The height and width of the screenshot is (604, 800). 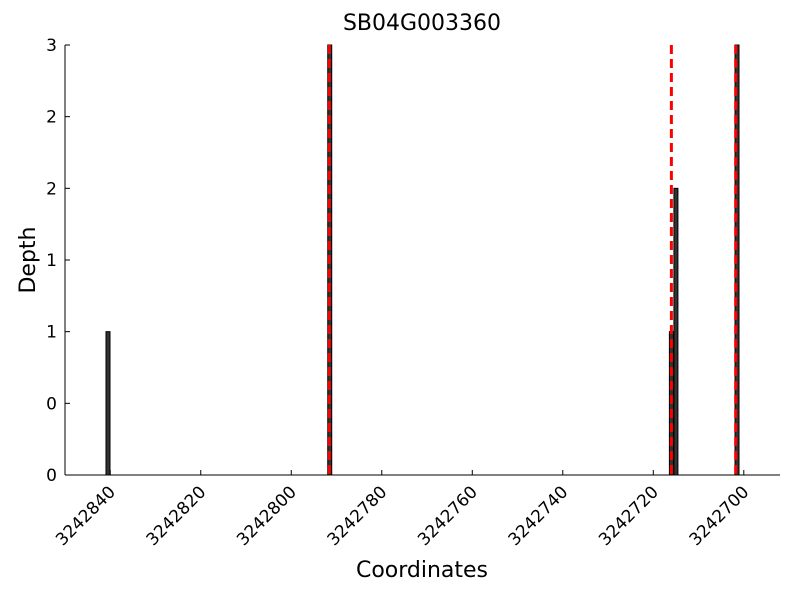 I want to click on x-tick-label: 3242820, so click(x=177, y=516).